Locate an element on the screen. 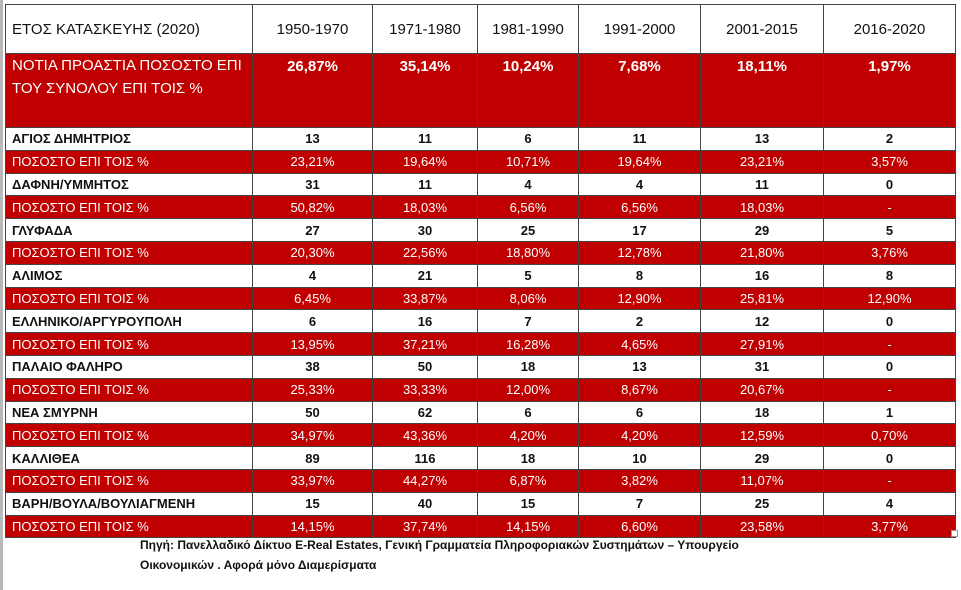 This screenshot has width=961, height=590. count-cell: 12 is located at coordinates (762, 321).